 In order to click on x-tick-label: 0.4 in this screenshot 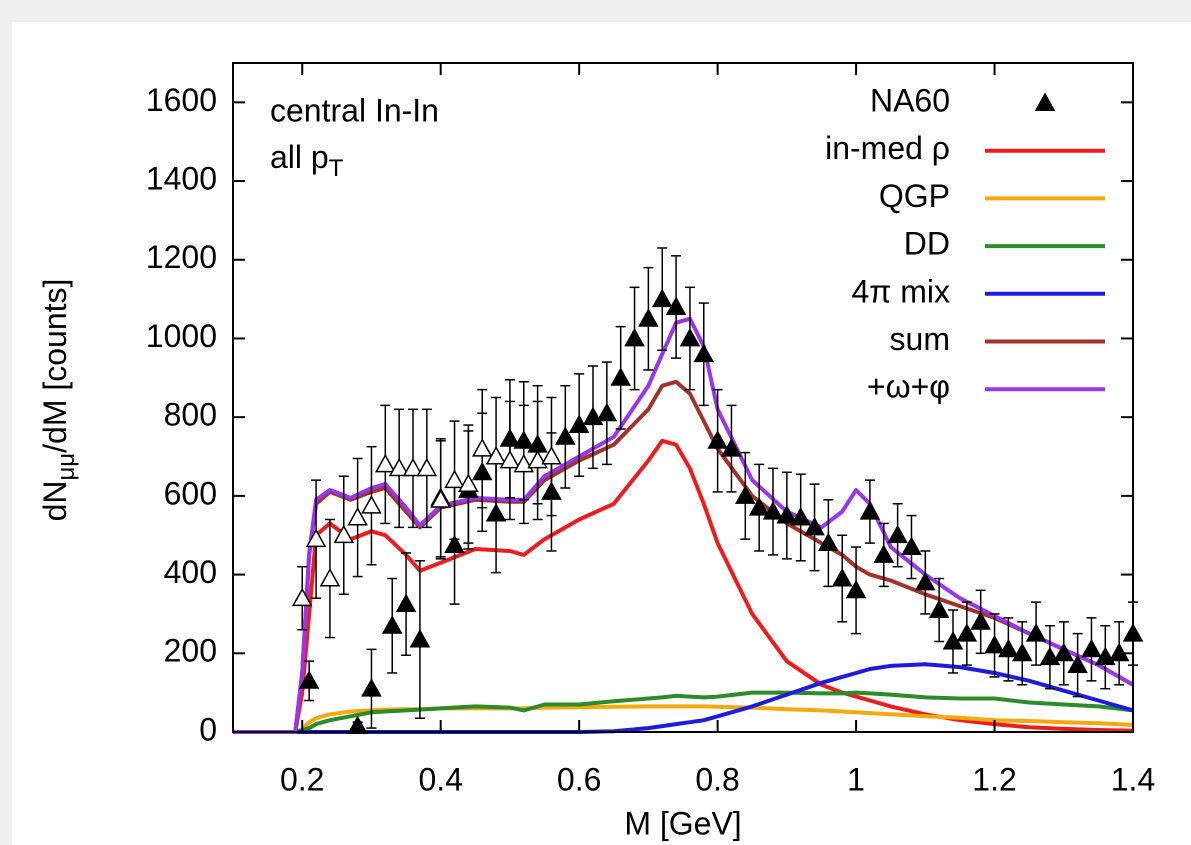, I will do `click(440, 779)`.